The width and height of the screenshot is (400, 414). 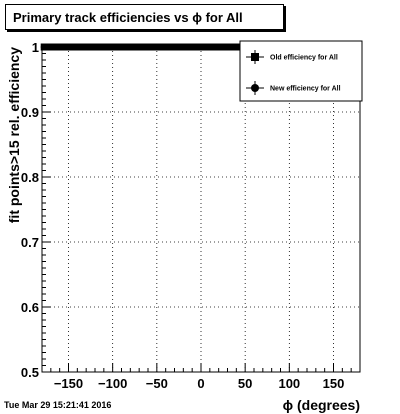 What do you see at coordinates (200, 383) in the screenshot?
I see `x-tick-label: 0` at bounding box center [200, 383].